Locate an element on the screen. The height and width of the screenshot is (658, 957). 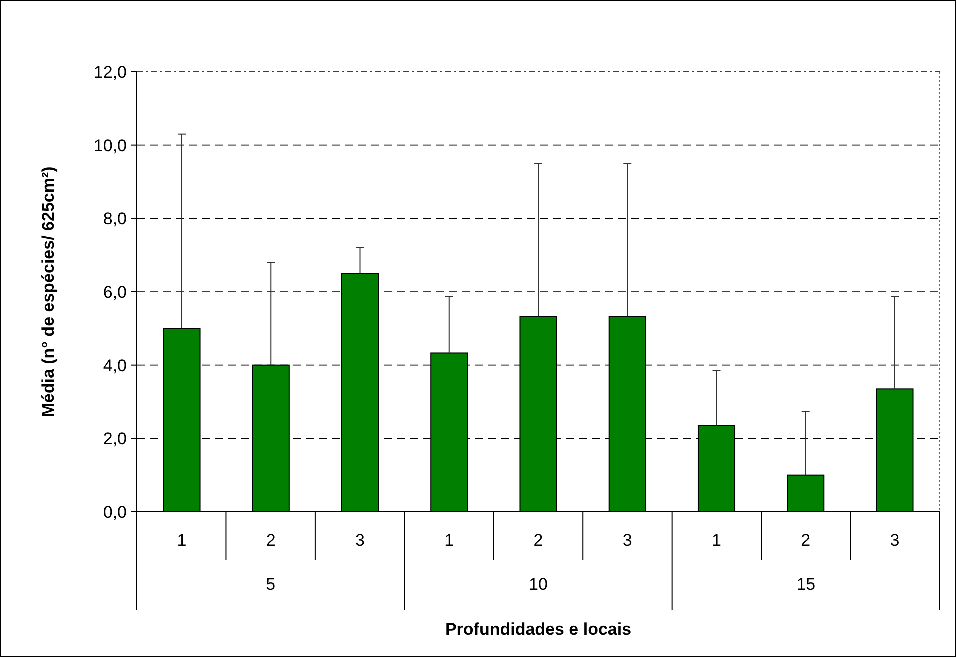
y-tick-label: 10,0 is located at coordinates (110, 146).